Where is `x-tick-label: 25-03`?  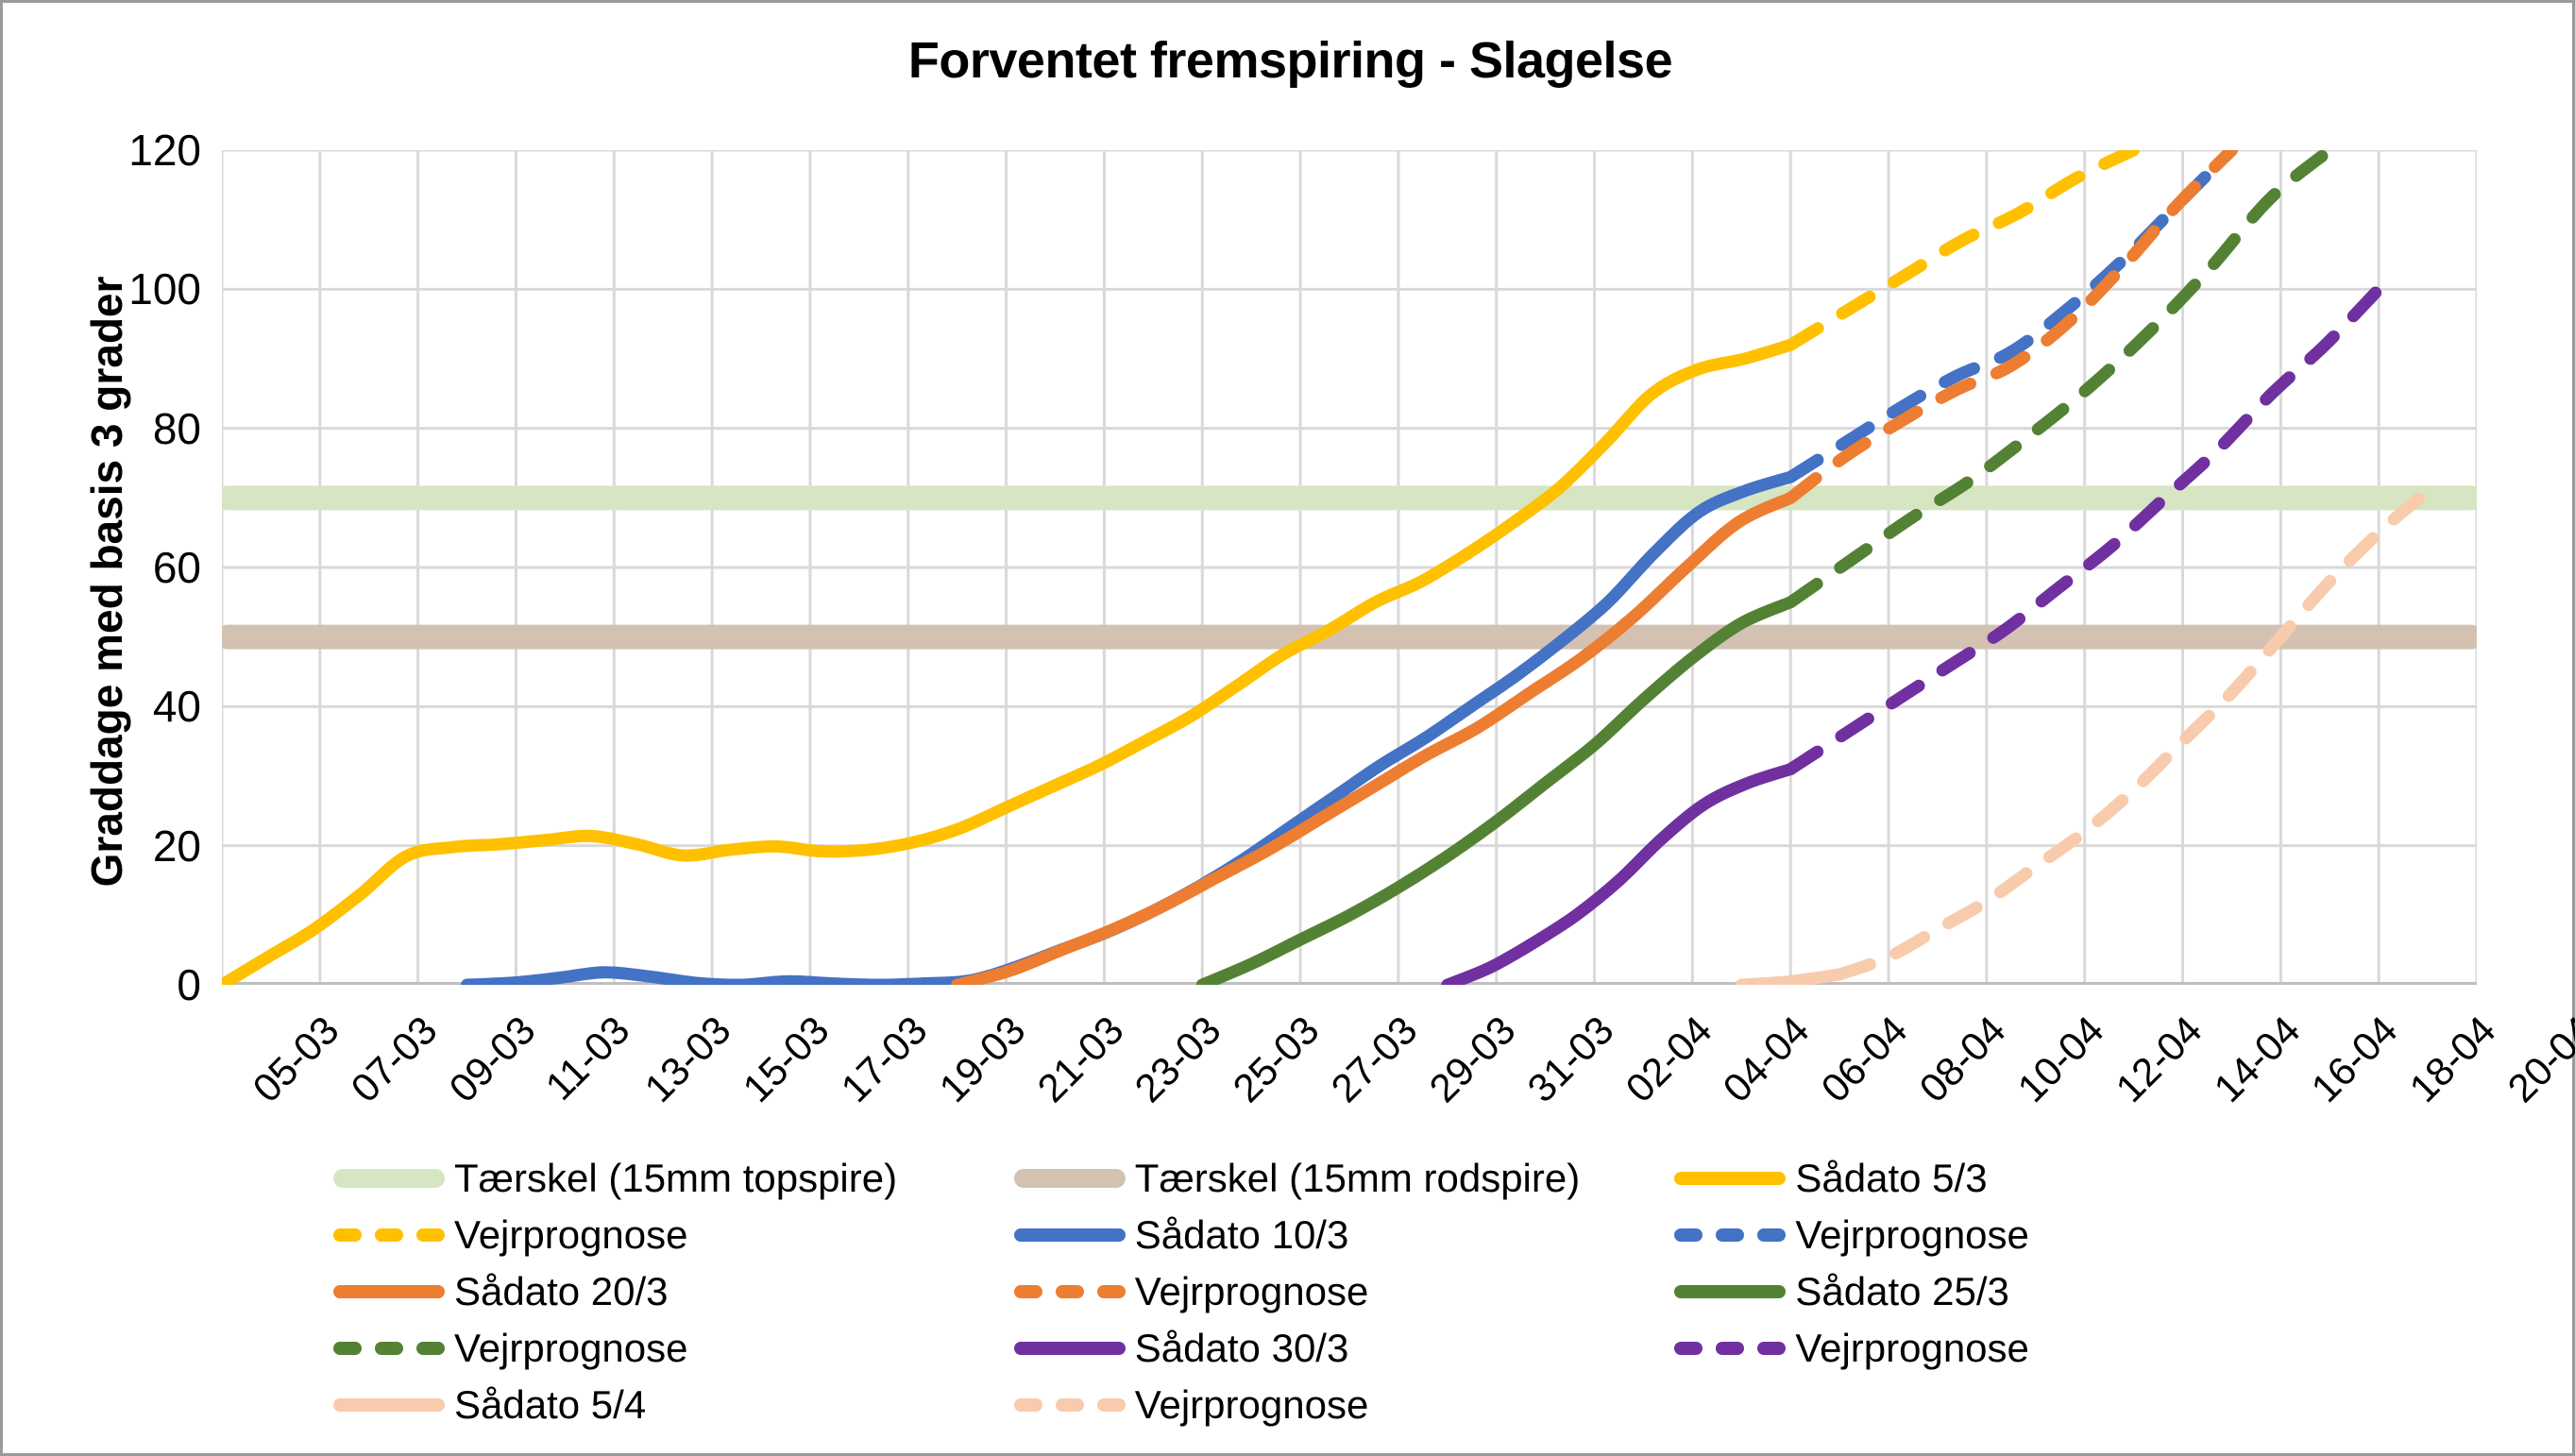
x-tick-label: 25-03 is located at coordinates (1276, 1059).